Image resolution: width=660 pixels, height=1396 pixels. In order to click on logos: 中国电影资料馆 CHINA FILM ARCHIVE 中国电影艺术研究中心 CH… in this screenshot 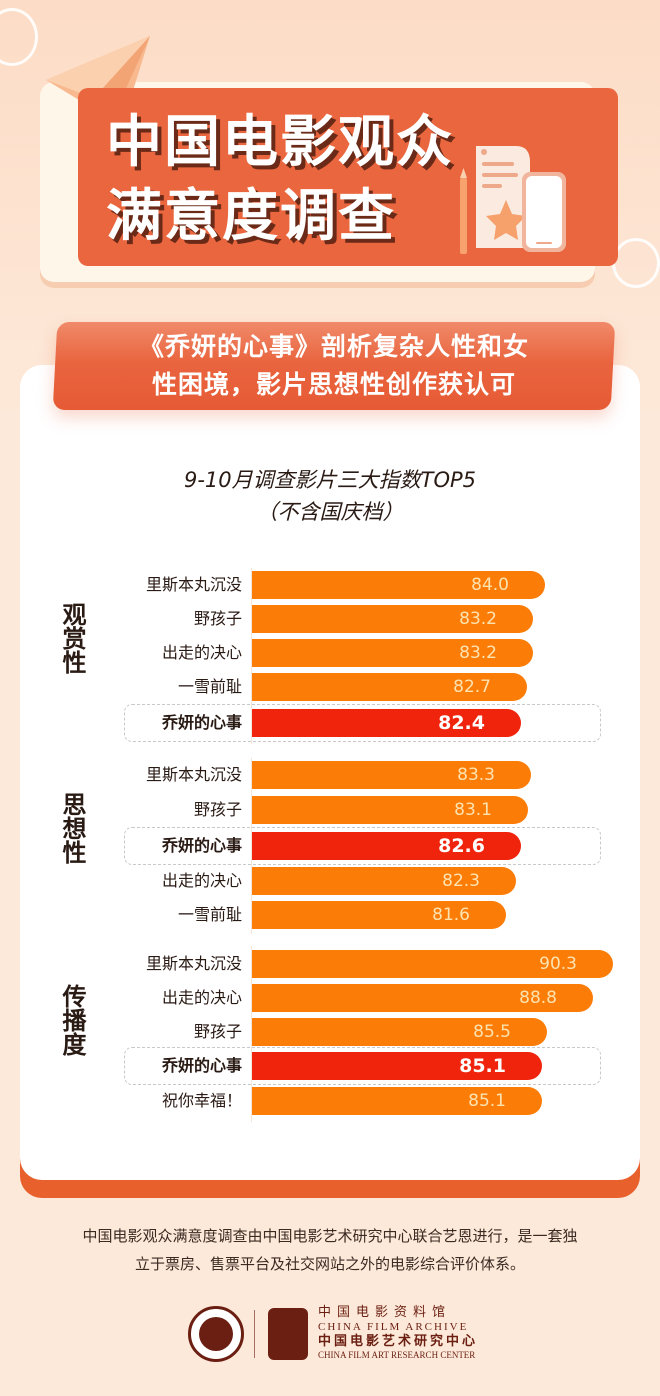, I will do `click(333, 1336)`.